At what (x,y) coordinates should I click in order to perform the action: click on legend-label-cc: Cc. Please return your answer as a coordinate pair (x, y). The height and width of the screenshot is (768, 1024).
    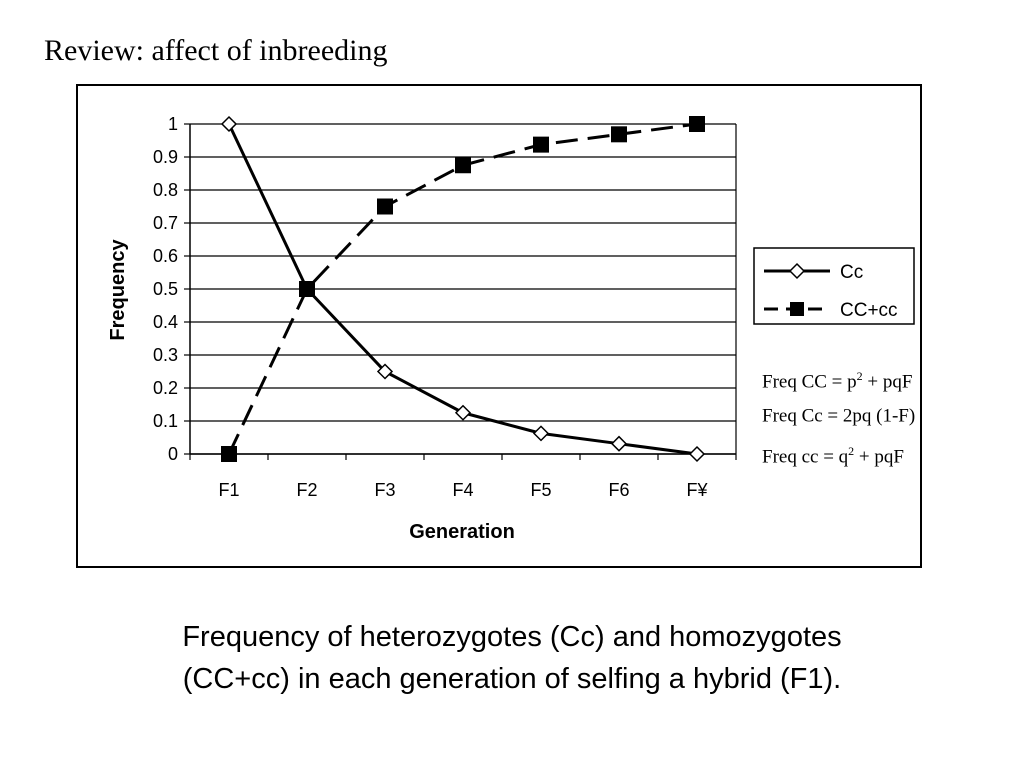
    Looking at the image, I should click on (851, 272).